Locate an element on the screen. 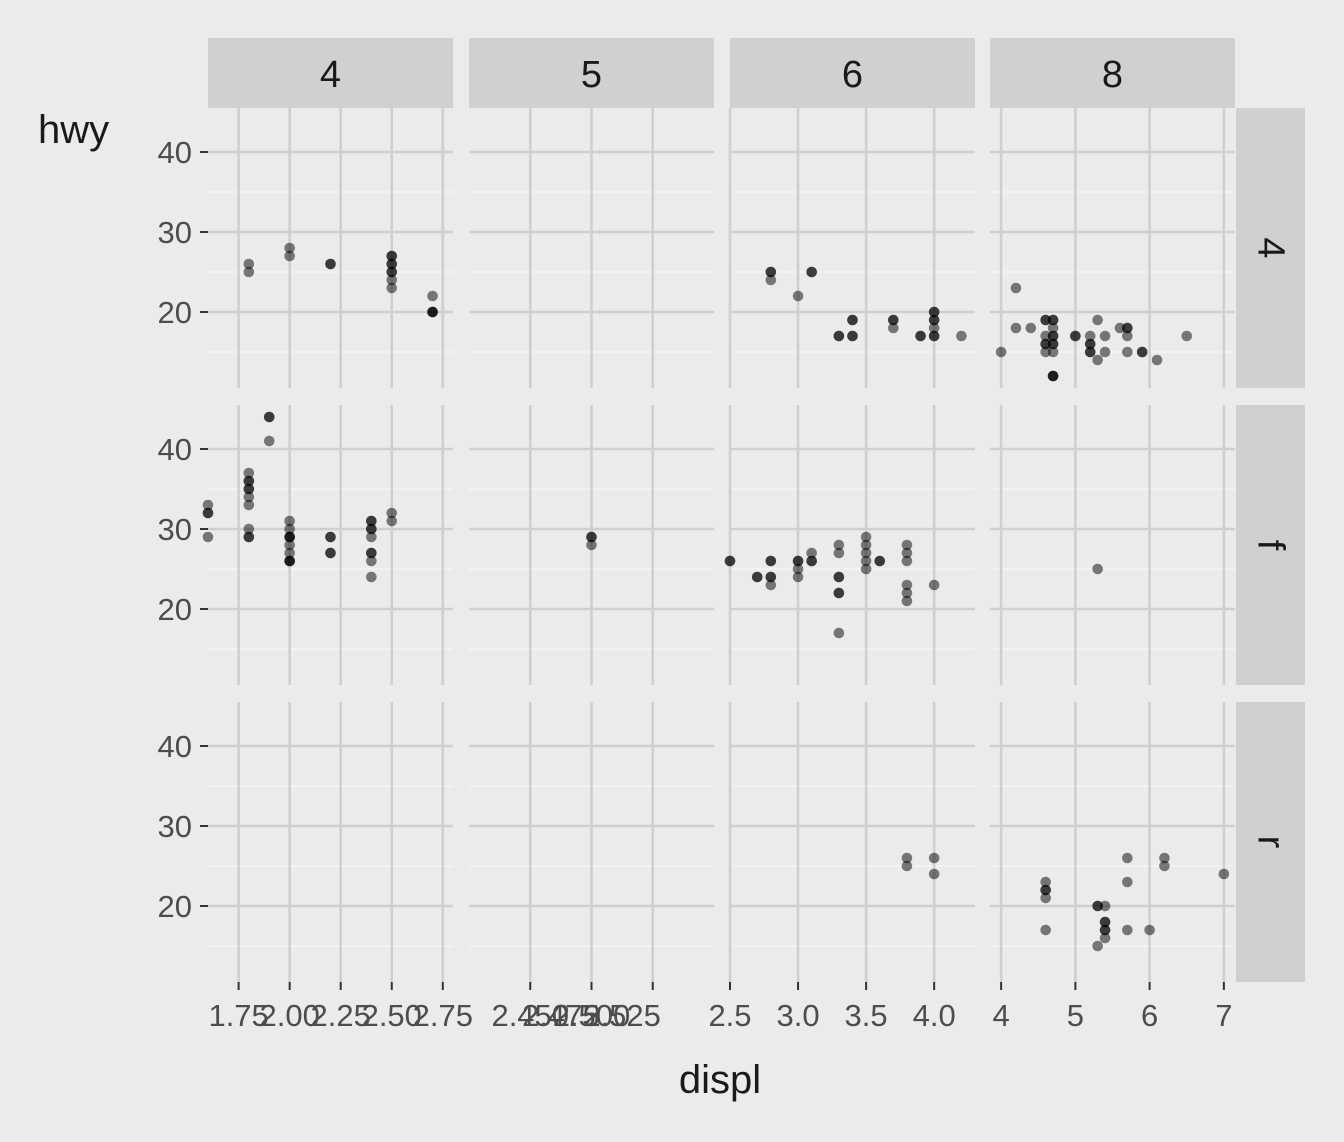 The height and width of the screenshot is (1142, 1344). x-axis-title: displ is located at coordinates (720, 1080).